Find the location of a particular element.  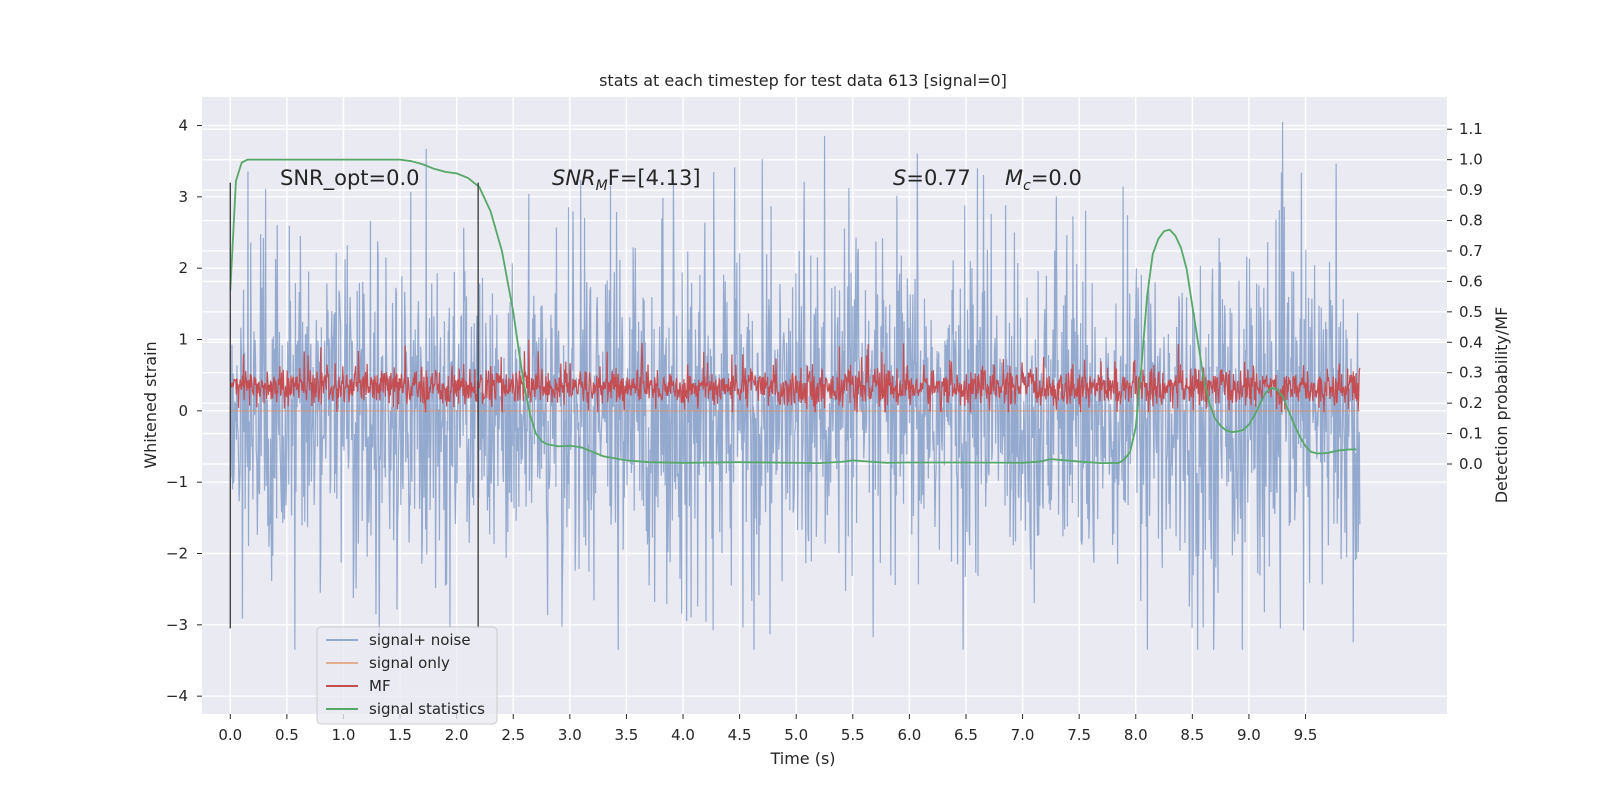

x-tick-label: 4.0 is located at coordinates (683, 735).